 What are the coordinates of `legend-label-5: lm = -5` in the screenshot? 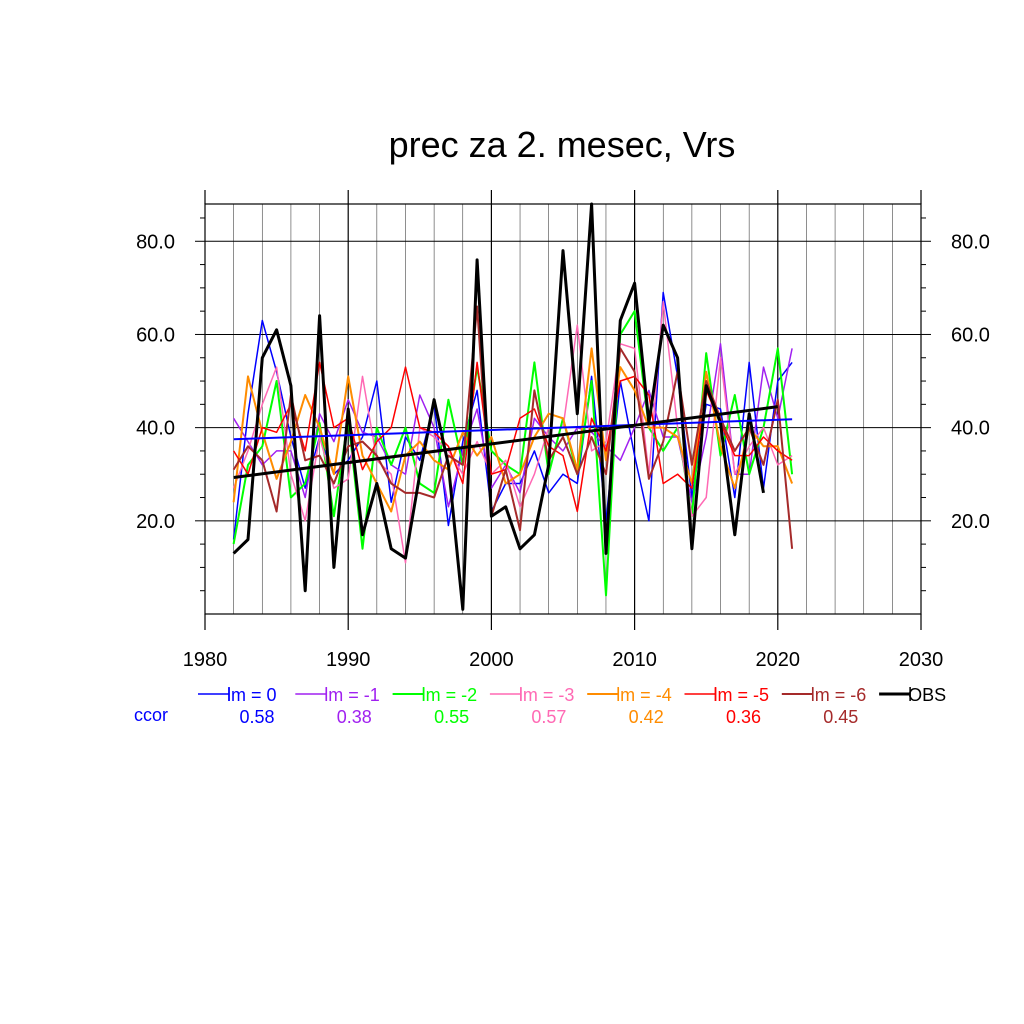 It's located at (742, 695).